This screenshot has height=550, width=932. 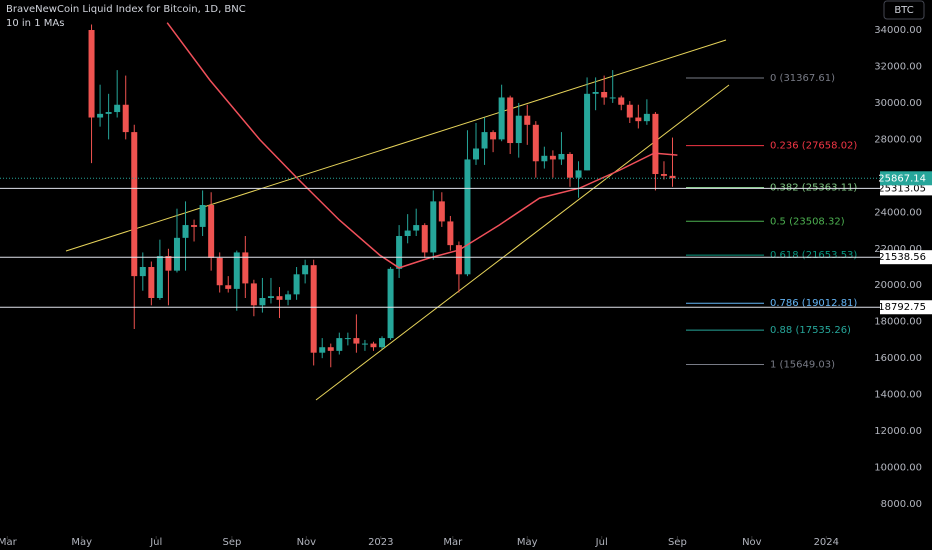 What do you see at coordinates (902, 307) in the screenshot?
I see `level-tag-label: 18792.75` at bounding box center [902, 307].